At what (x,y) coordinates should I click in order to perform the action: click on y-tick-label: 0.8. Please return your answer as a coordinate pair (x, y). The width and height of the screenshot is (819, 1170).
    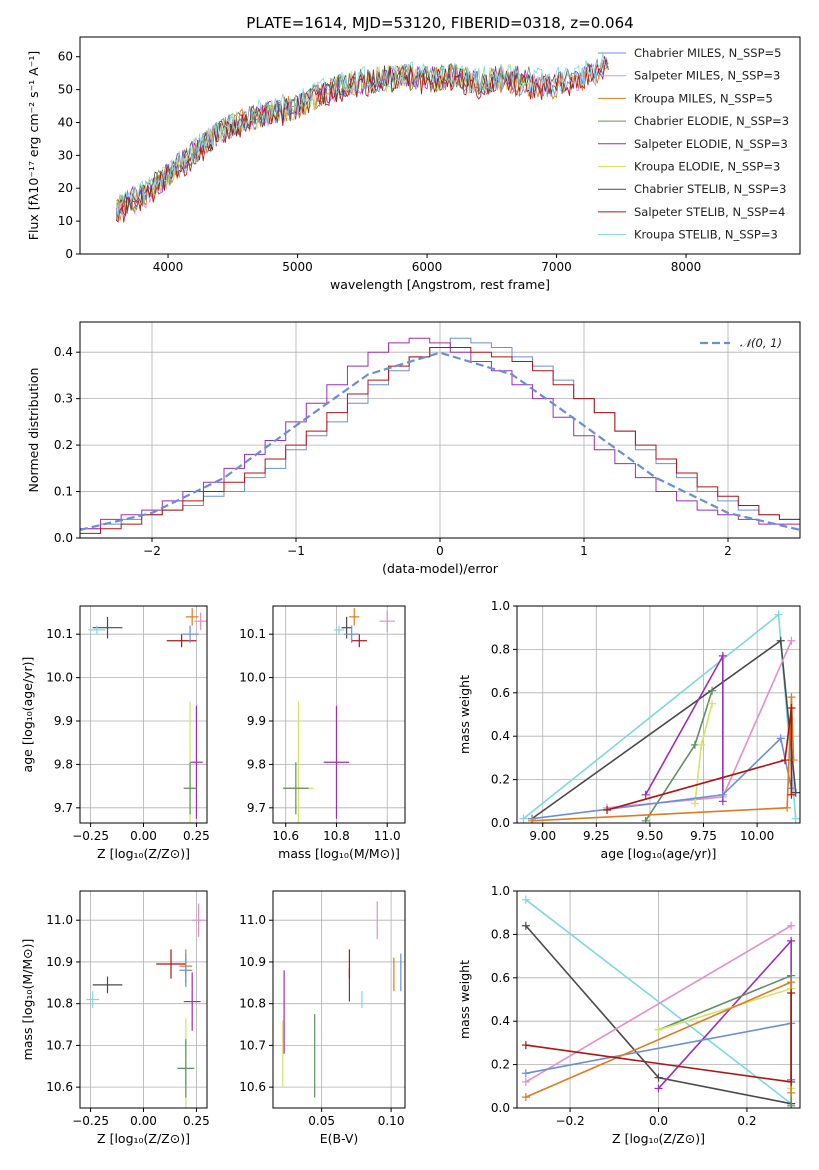
    Looking at the image, I should click on (500, 649).